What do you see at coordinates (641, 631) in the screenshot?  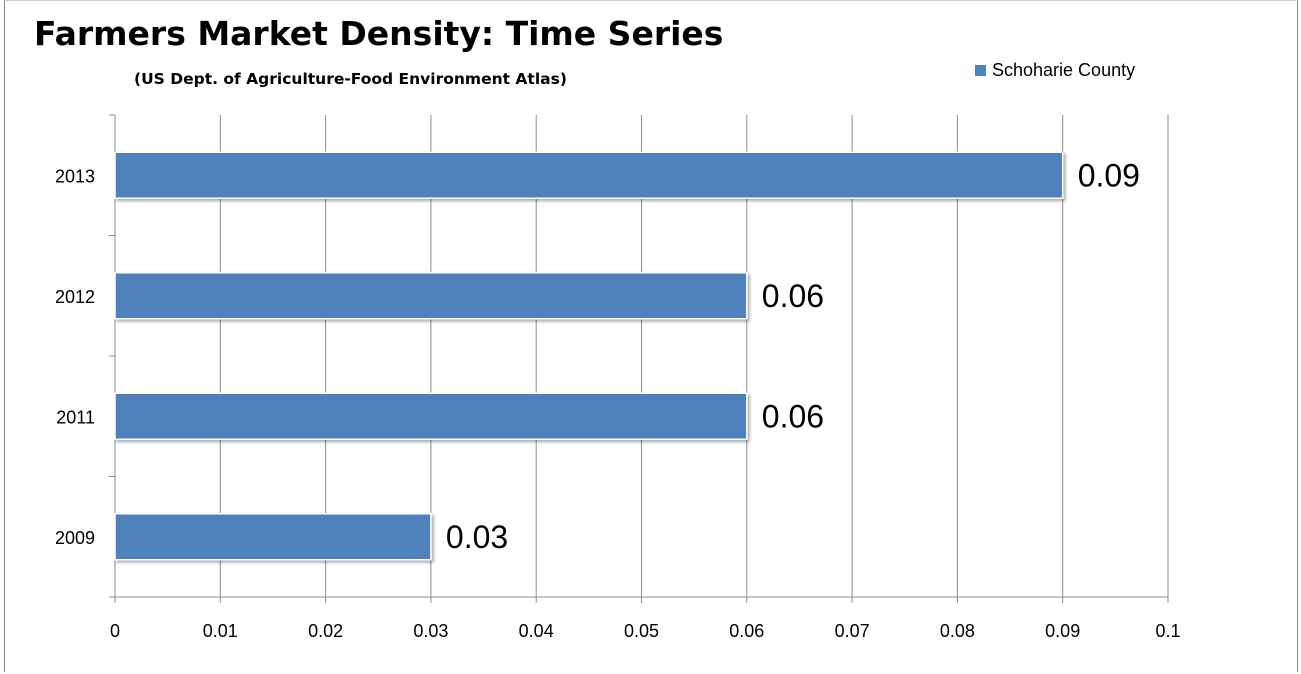 I see `x-tick-label: 0.05` at bounding box center [641, 631].